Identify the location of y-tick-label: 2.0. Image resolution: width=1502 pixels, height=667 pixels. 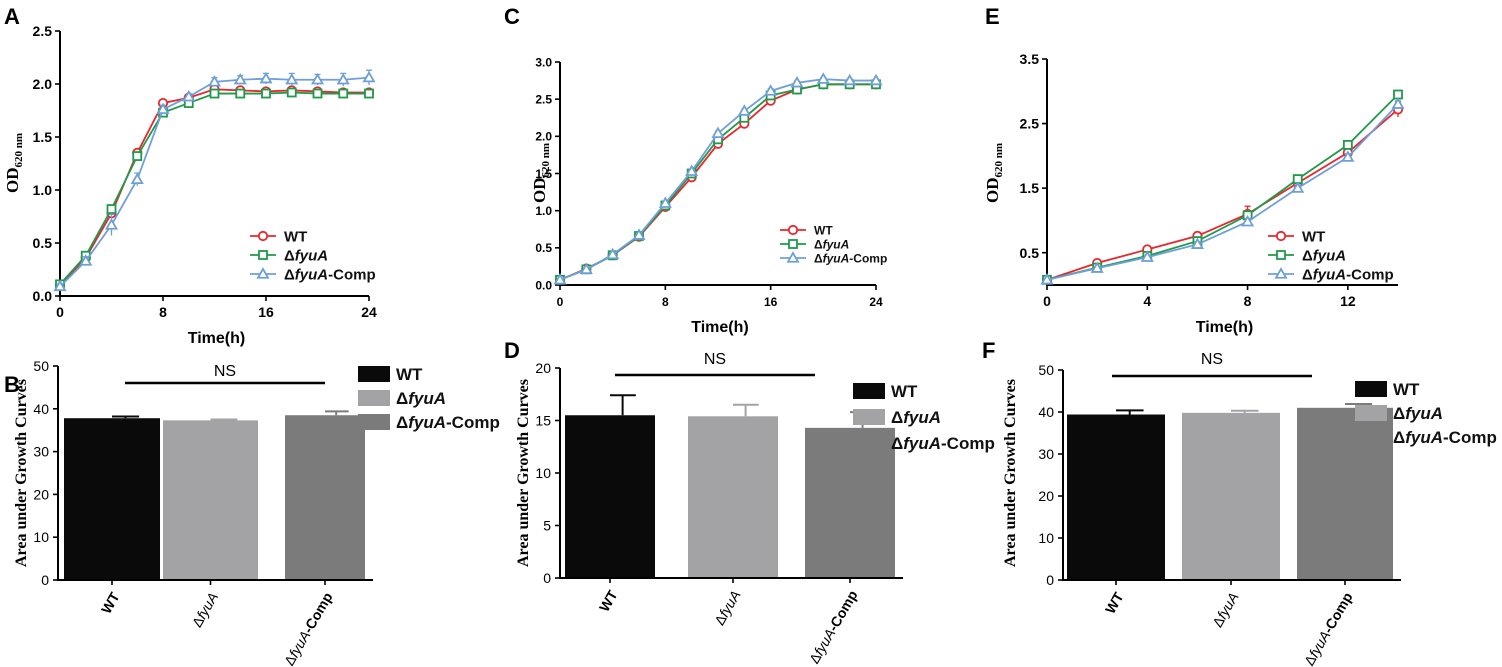
(543, 137).